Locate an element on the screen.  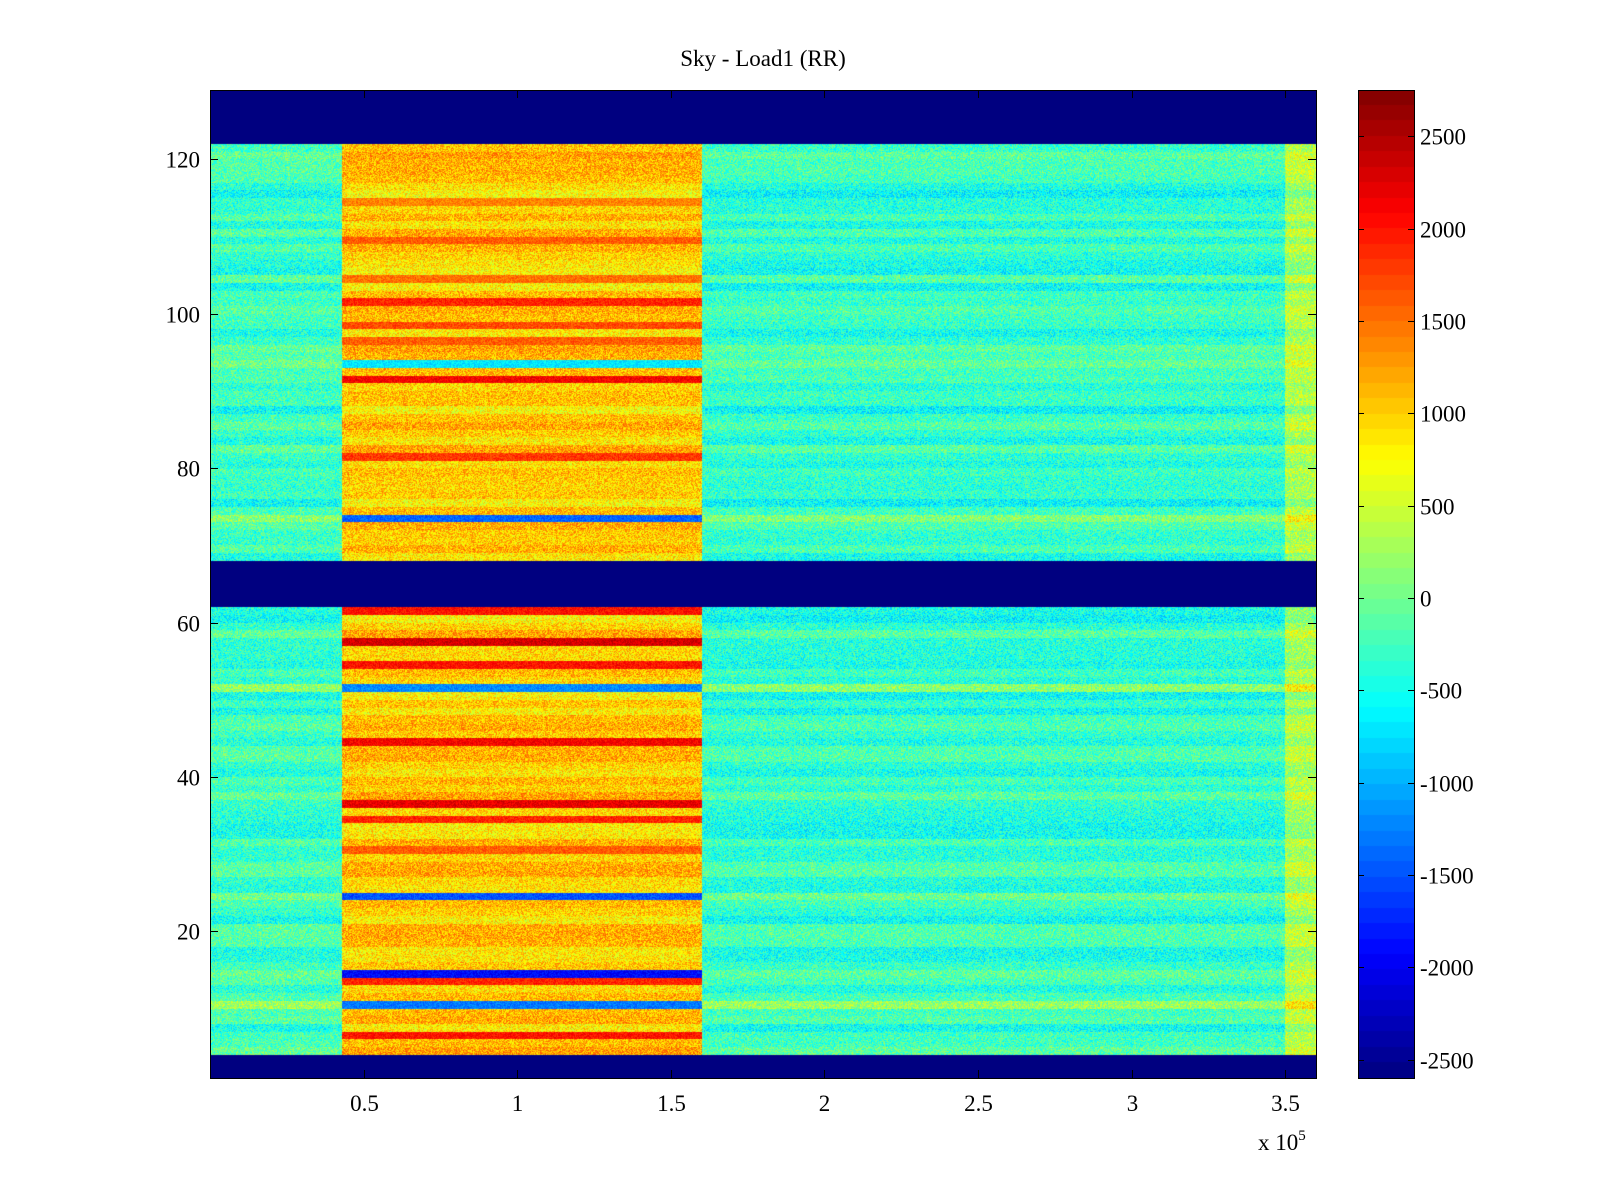
x-exponent-base: x 10 is located at coordinates (1278, 1142).